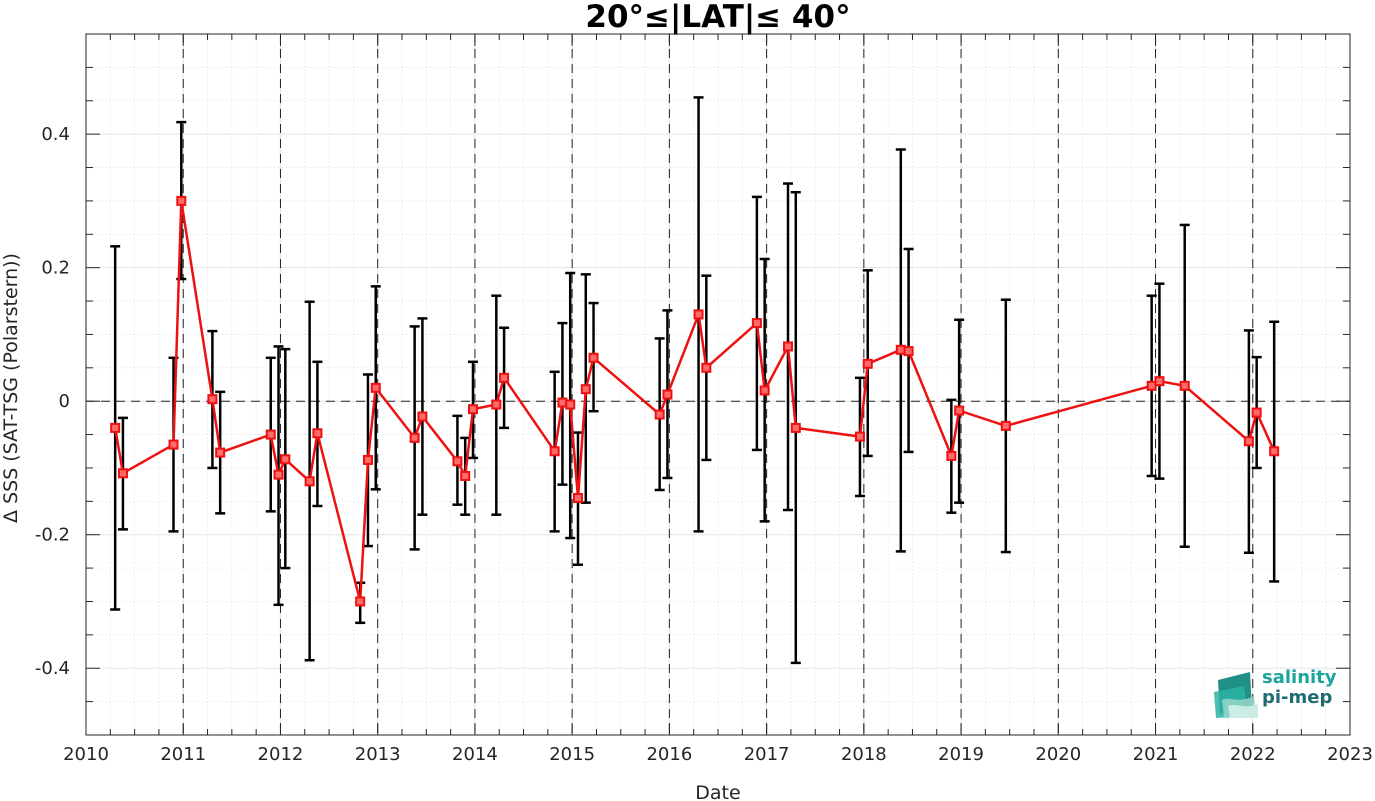  I want to click on x-tick-label: 2010, so click(86, 754).